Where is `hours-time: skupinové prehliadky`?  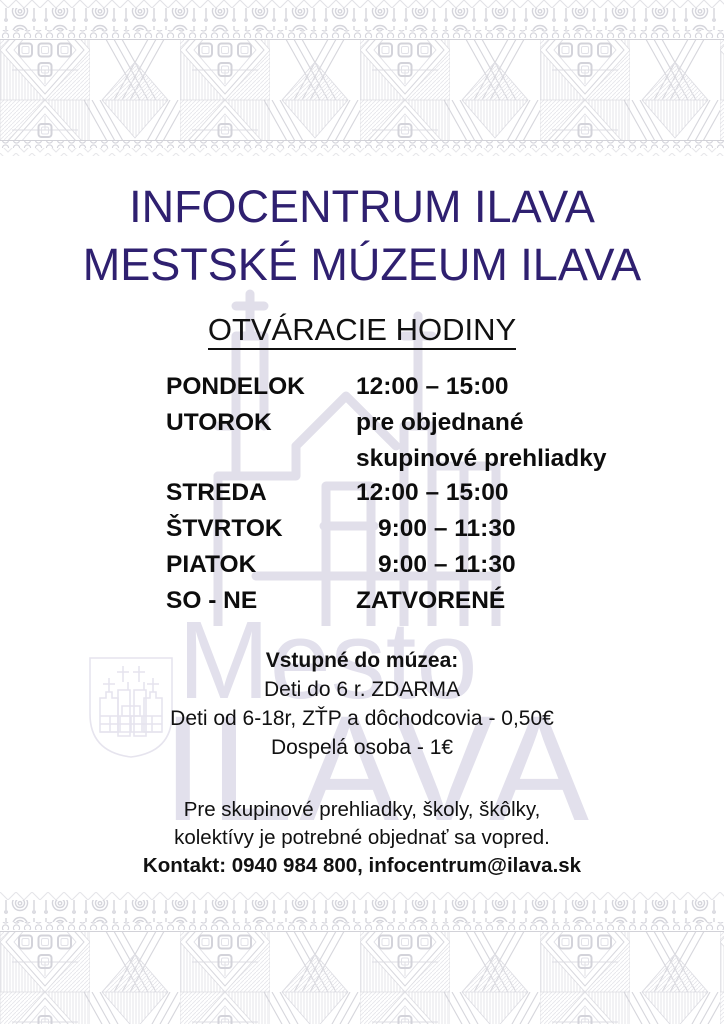
hours-time: skupinové prehliadky is located at coordinates (481, 458).